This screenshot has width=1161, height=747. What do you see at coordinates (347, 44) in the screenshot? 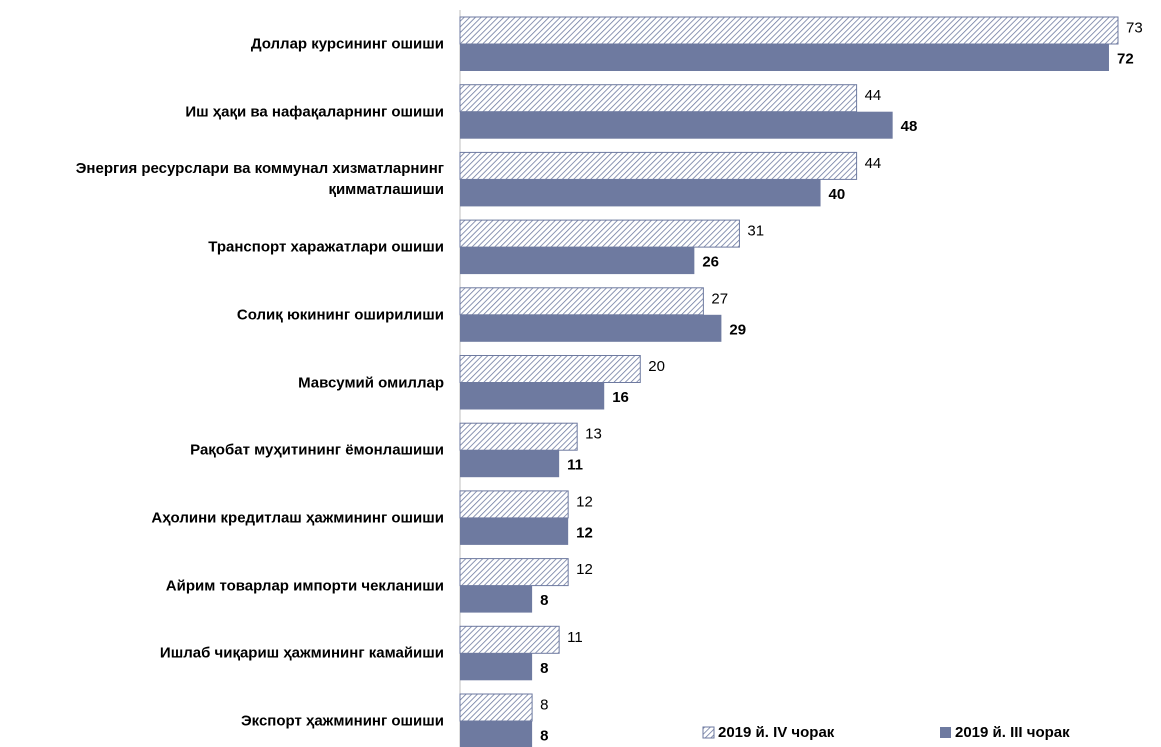
I see `category-label: Доллар курсининг ошиши` at bounding box center [347, 44].